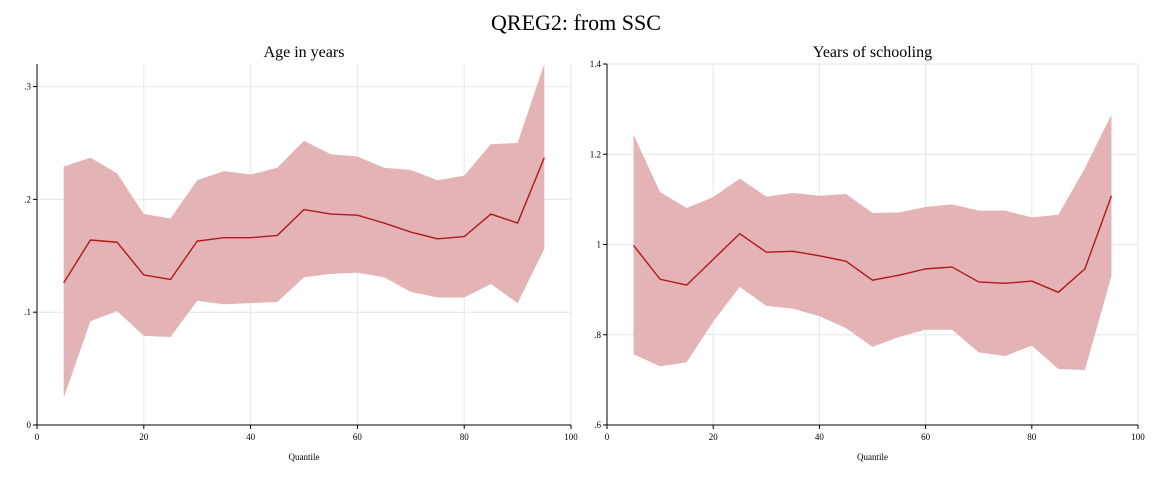  What do you see at coordinates (596, 64) in the screenshot?
I see `y-tick-label: 1.4` at bounding box center [596, 64].